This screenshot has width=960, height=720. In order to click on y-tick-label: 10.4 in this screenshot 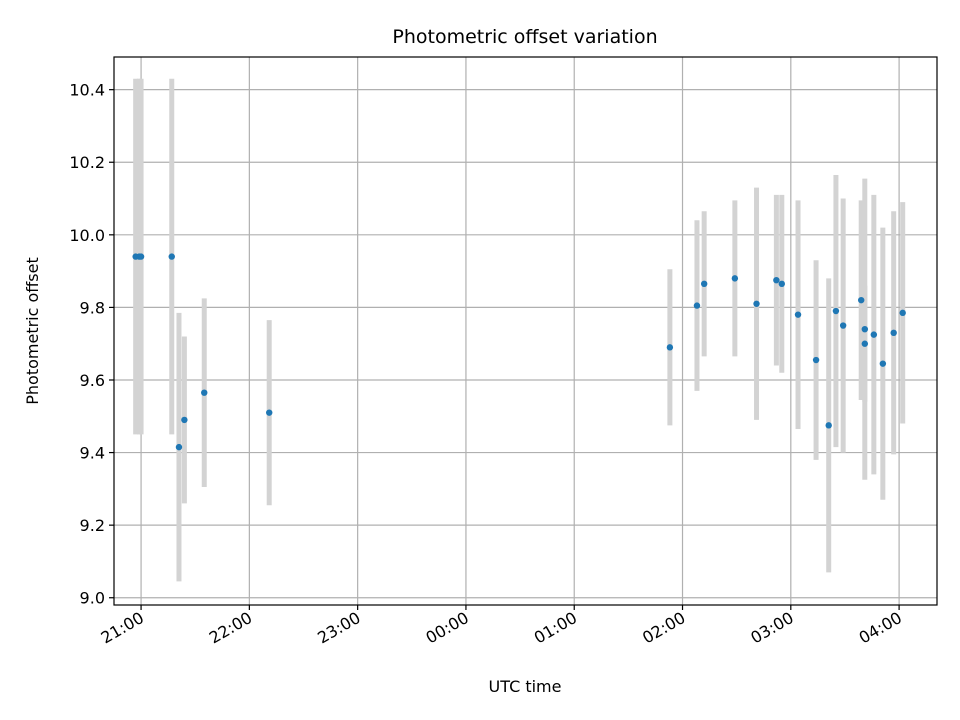, I will do `click(87, 90)`.